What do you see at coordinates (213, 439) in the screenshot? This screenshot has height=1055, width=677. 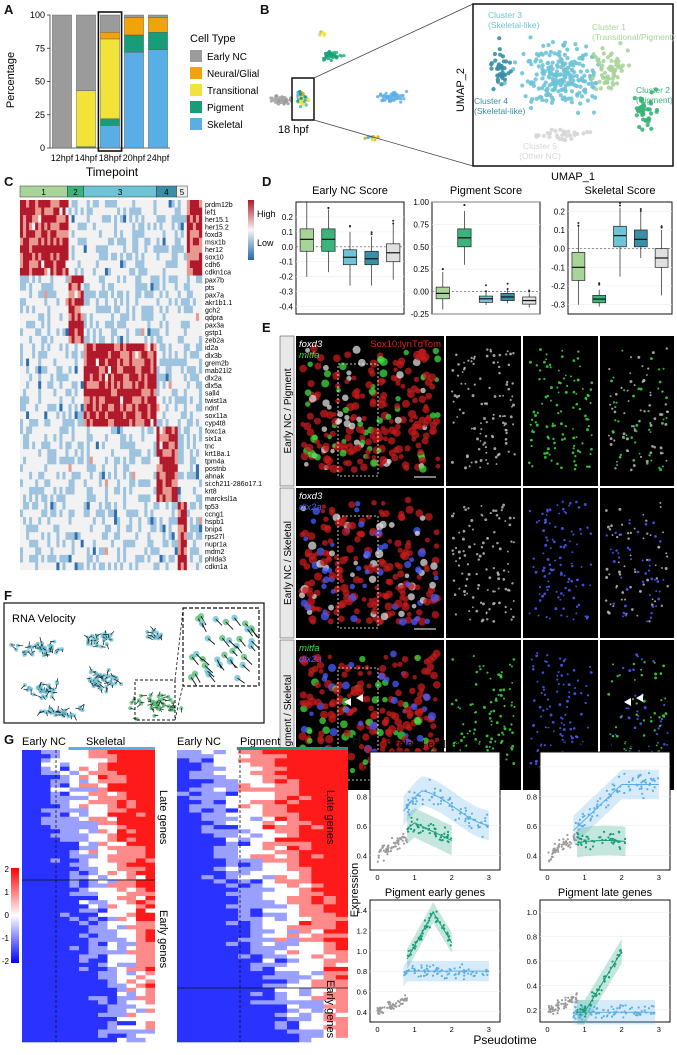 I see `c-gene-label: six1a` at bounding box center [213, 439].